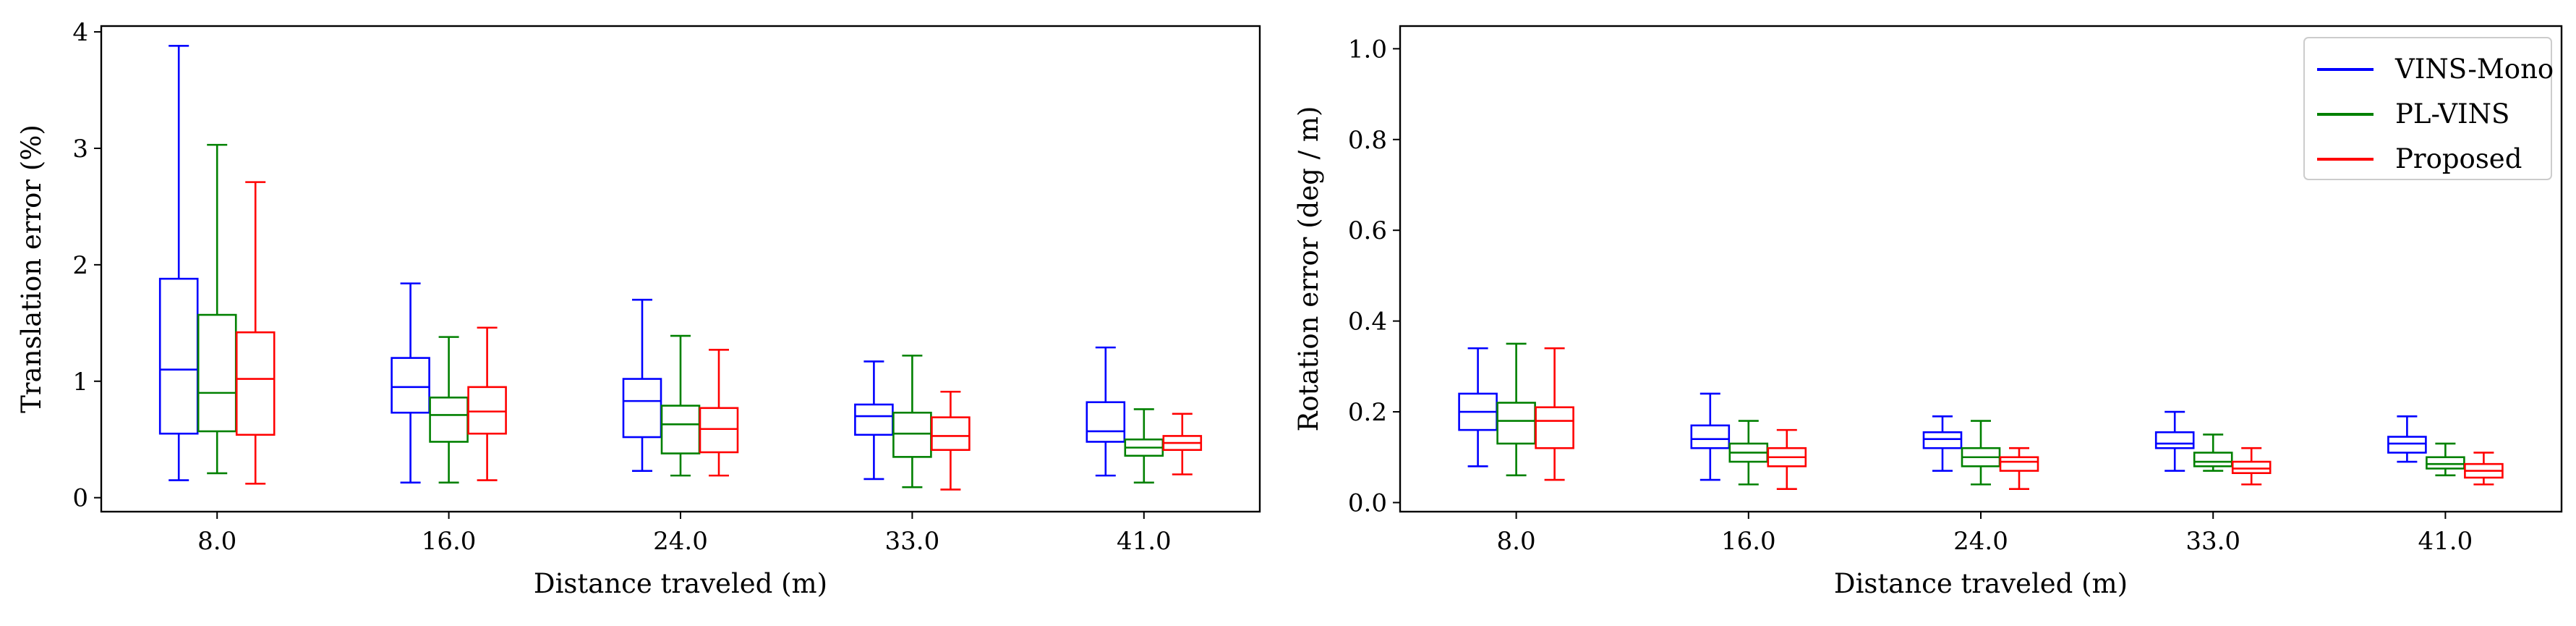  Describe the element at coordinates (80, 149) in the screenshot. I see `y-tick-label: 3` at that location.